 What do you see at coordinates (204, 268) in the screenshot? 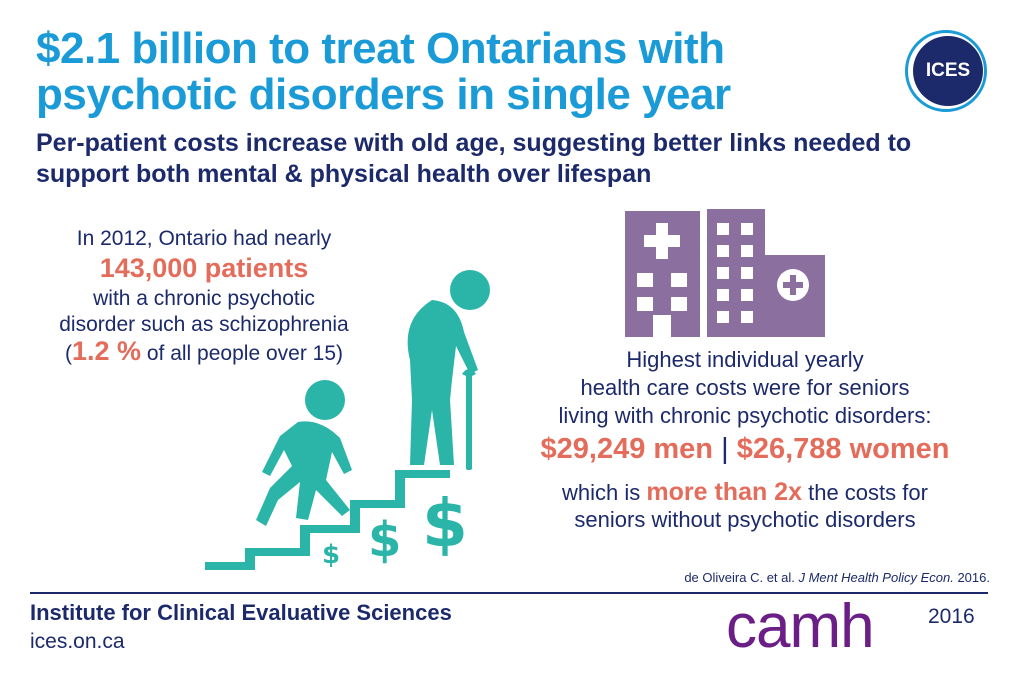
I see `patients-highlight: 143,000 patients` at bounding box center [204, 268].